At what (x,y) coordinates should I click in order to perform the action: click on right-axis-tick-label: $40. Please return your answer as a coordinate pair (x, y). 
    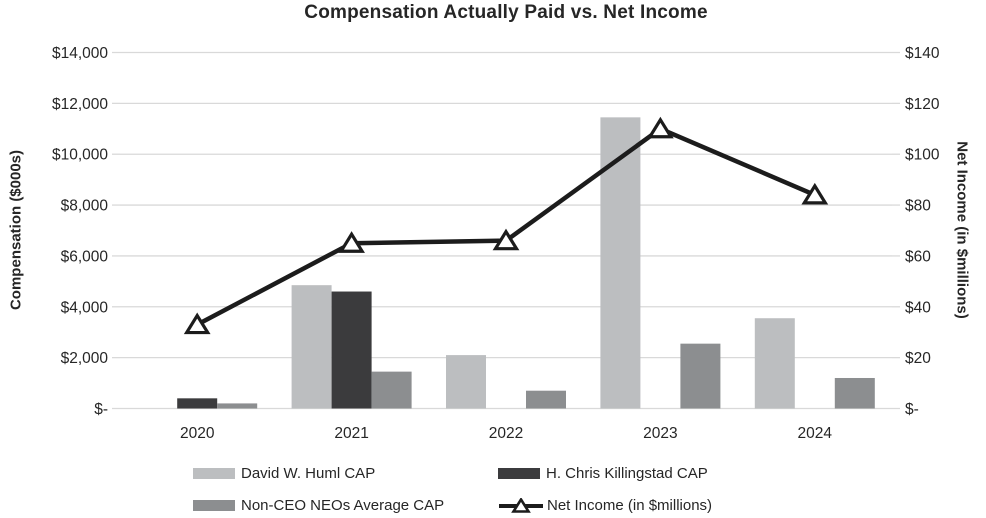
    Looking at the image, I should click on (918, 307).